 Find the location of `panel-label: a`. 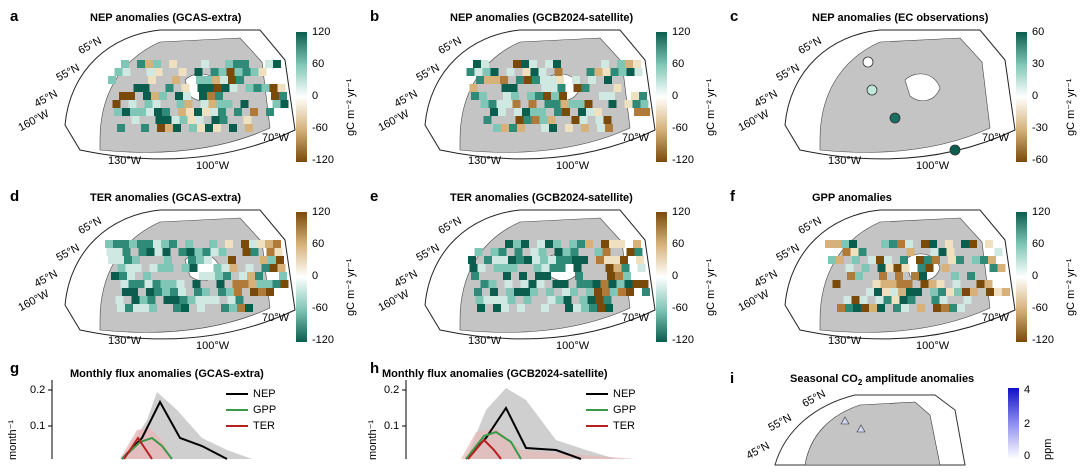

panel-label: a is located at coordinates (14, 16).